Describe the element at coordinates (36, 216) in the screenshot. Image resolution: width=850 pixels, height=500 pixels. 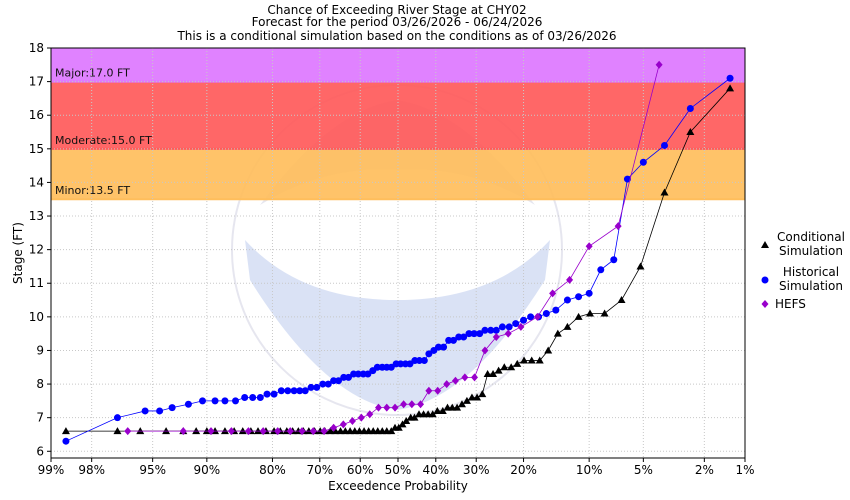
I see `y-tick-label: 13` at that location.